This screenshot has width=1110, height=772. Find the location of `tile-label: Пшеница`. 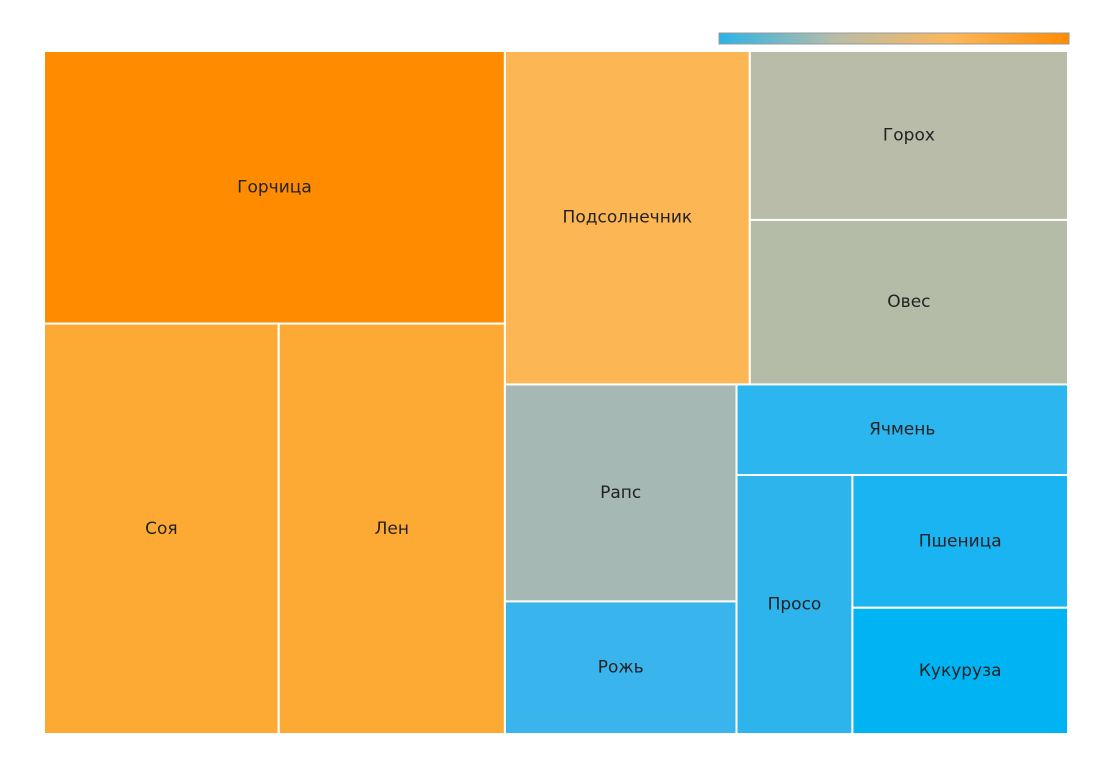

tile-label: Пшеница is located at coordinates (960, 541).